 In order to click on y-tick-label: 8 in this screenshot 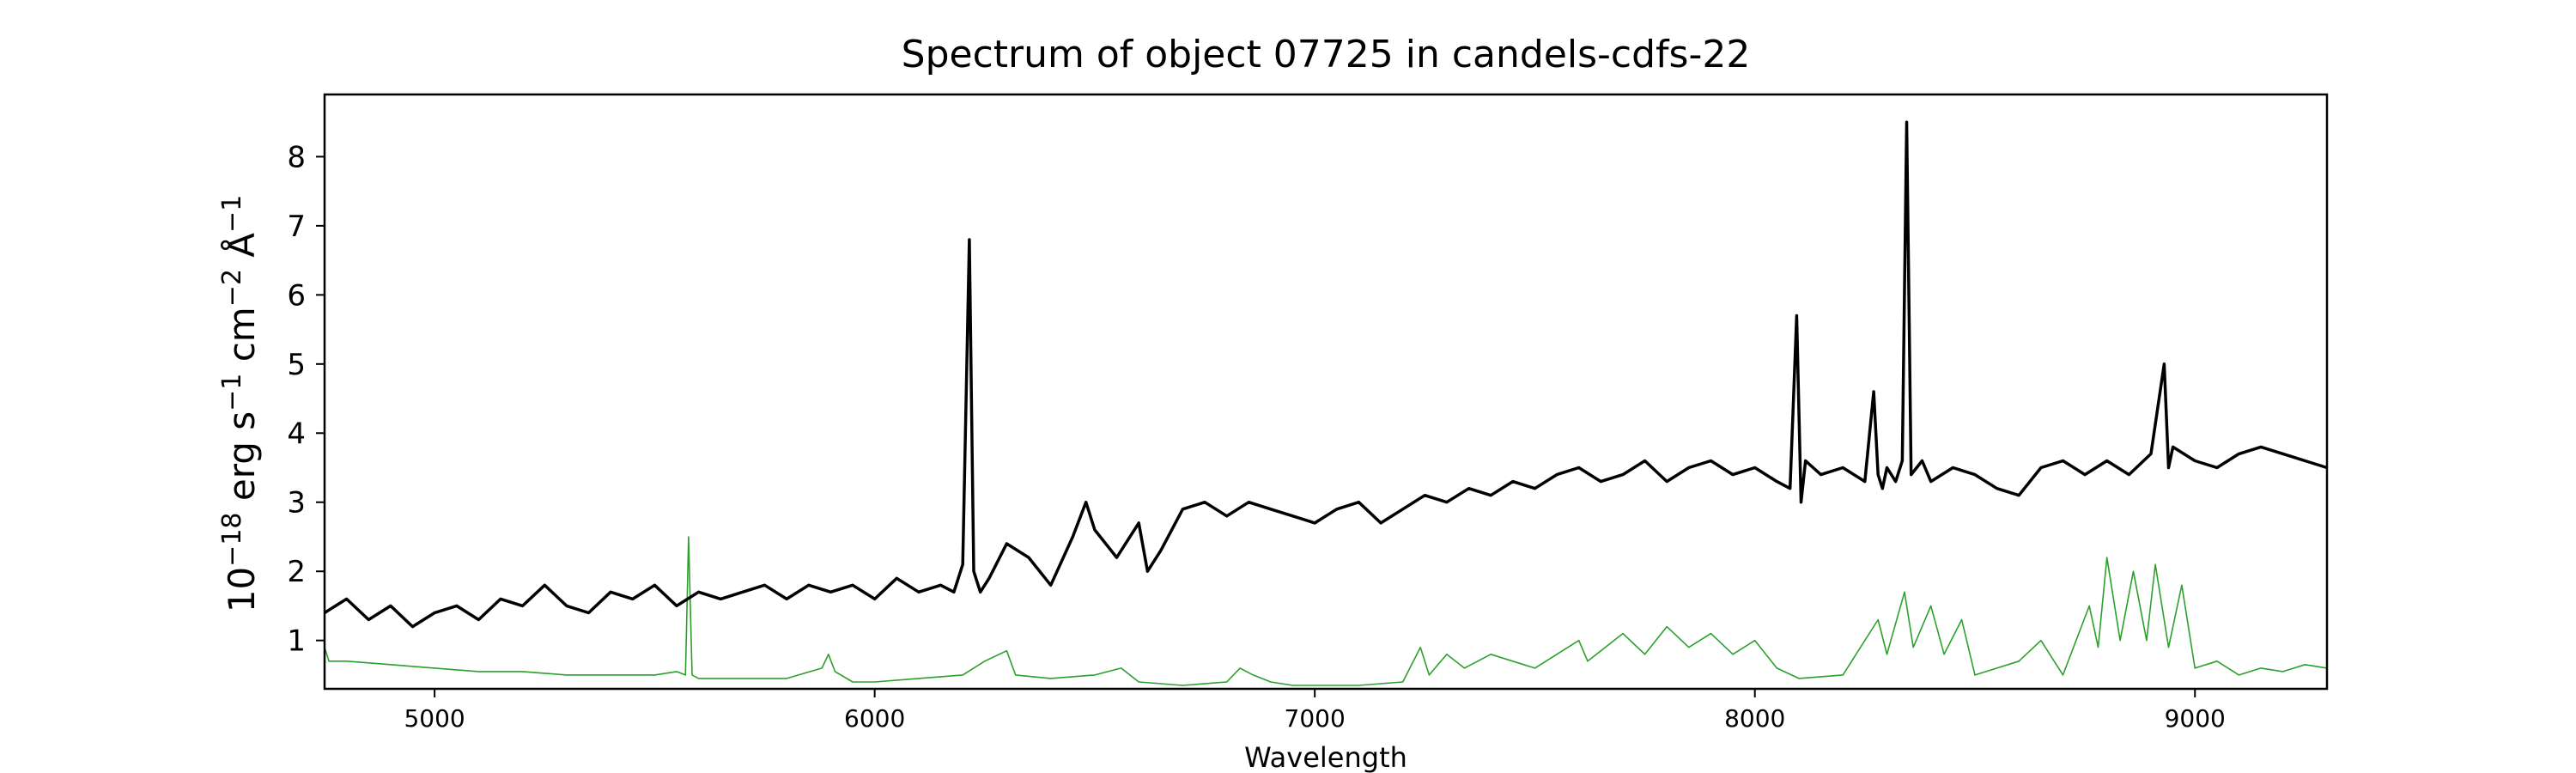, I will do `click(296, 157)`.